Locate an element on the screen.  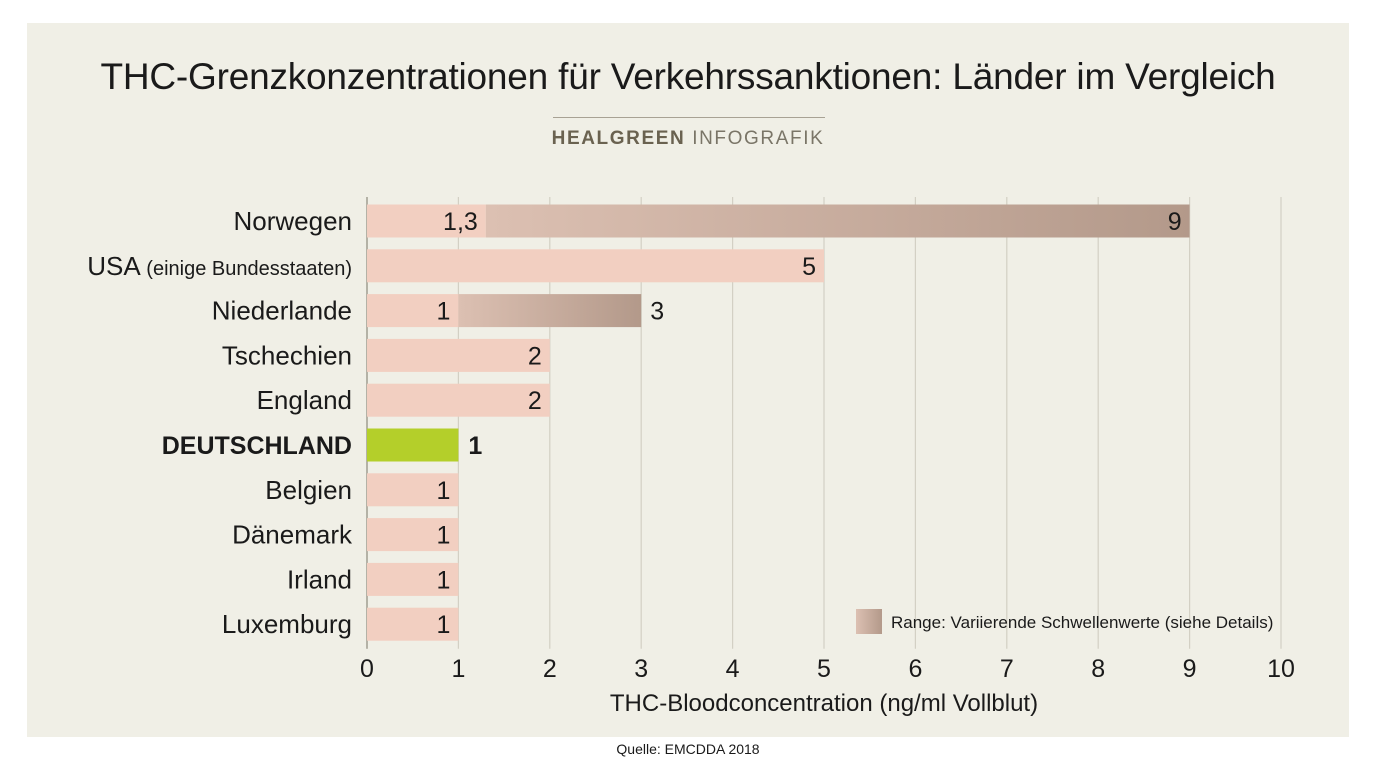
x-tick-label: 2 is located at coordinates (550, 669).